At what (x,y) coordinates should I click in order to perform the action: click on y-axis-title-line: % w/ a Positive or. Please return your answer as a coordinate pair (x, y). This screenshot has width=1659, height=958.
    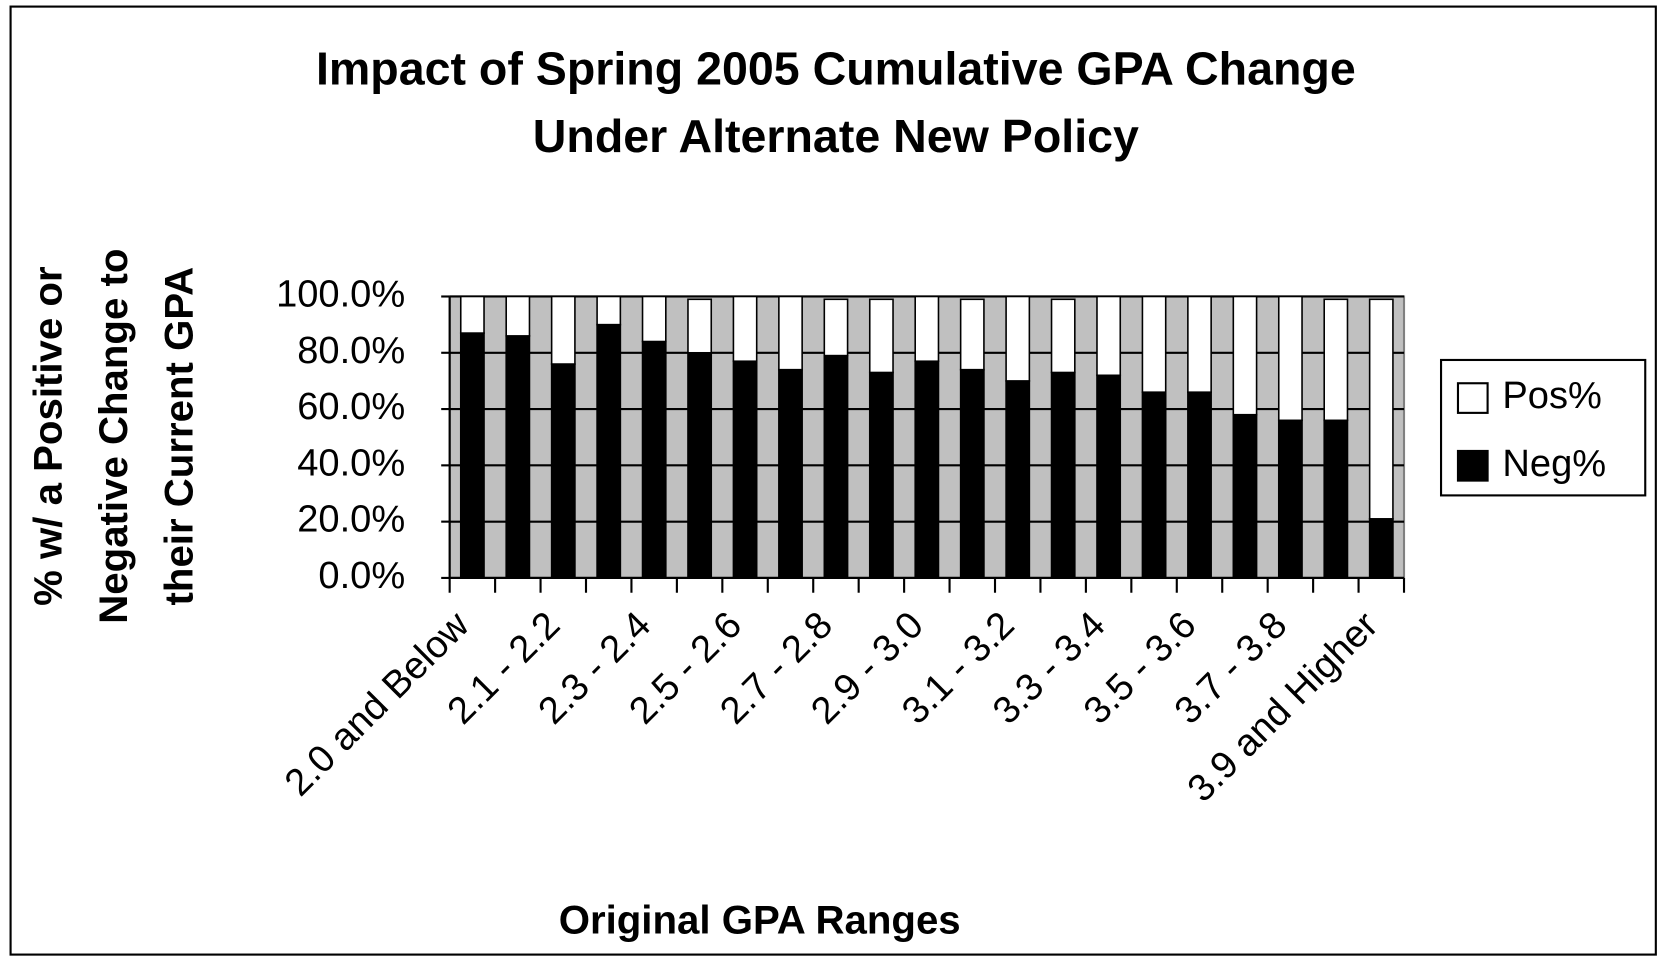
    Looking at the image, I should click on (47, 436).